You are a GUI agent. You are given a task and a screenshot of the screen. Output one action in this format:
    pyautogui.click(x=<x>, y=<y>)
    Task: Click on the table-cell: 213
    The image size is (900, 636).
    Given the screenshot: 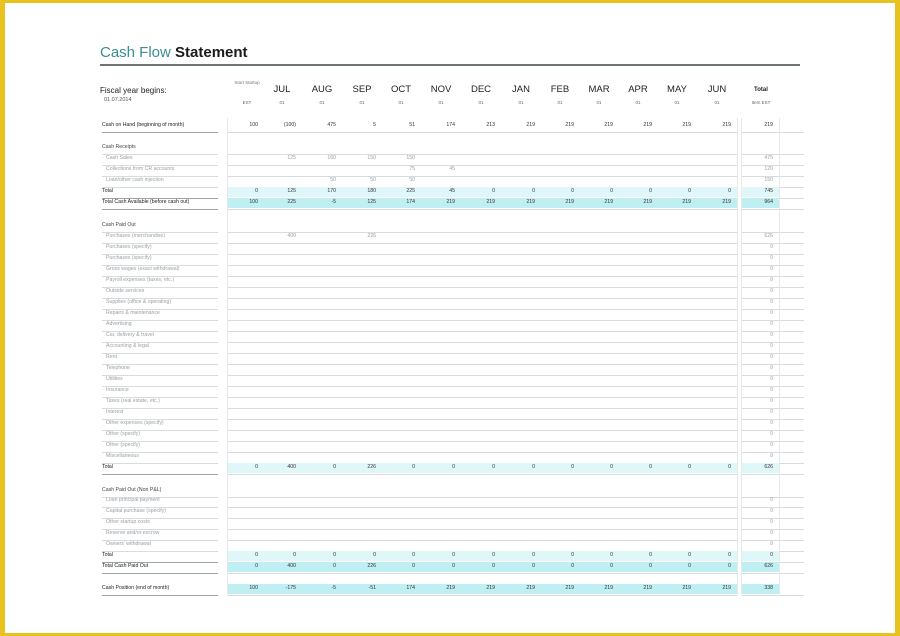 What is the action you would take?
    pyautogui.click(x=490, y=125)
    